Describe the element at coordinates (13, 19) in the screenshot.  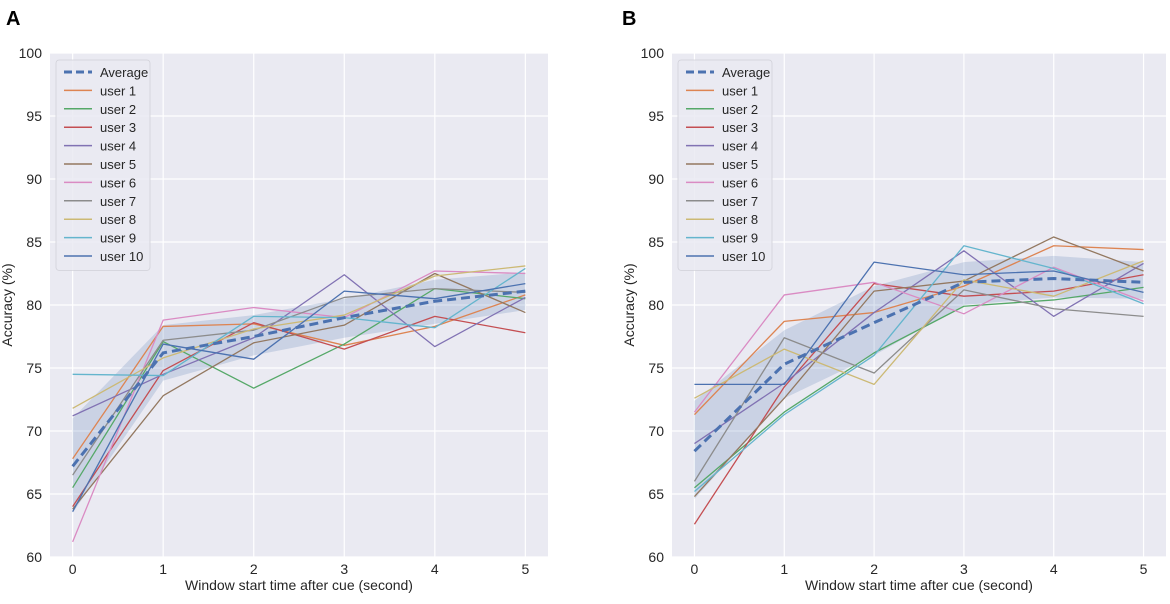
I see `panel-label: A` at that location.